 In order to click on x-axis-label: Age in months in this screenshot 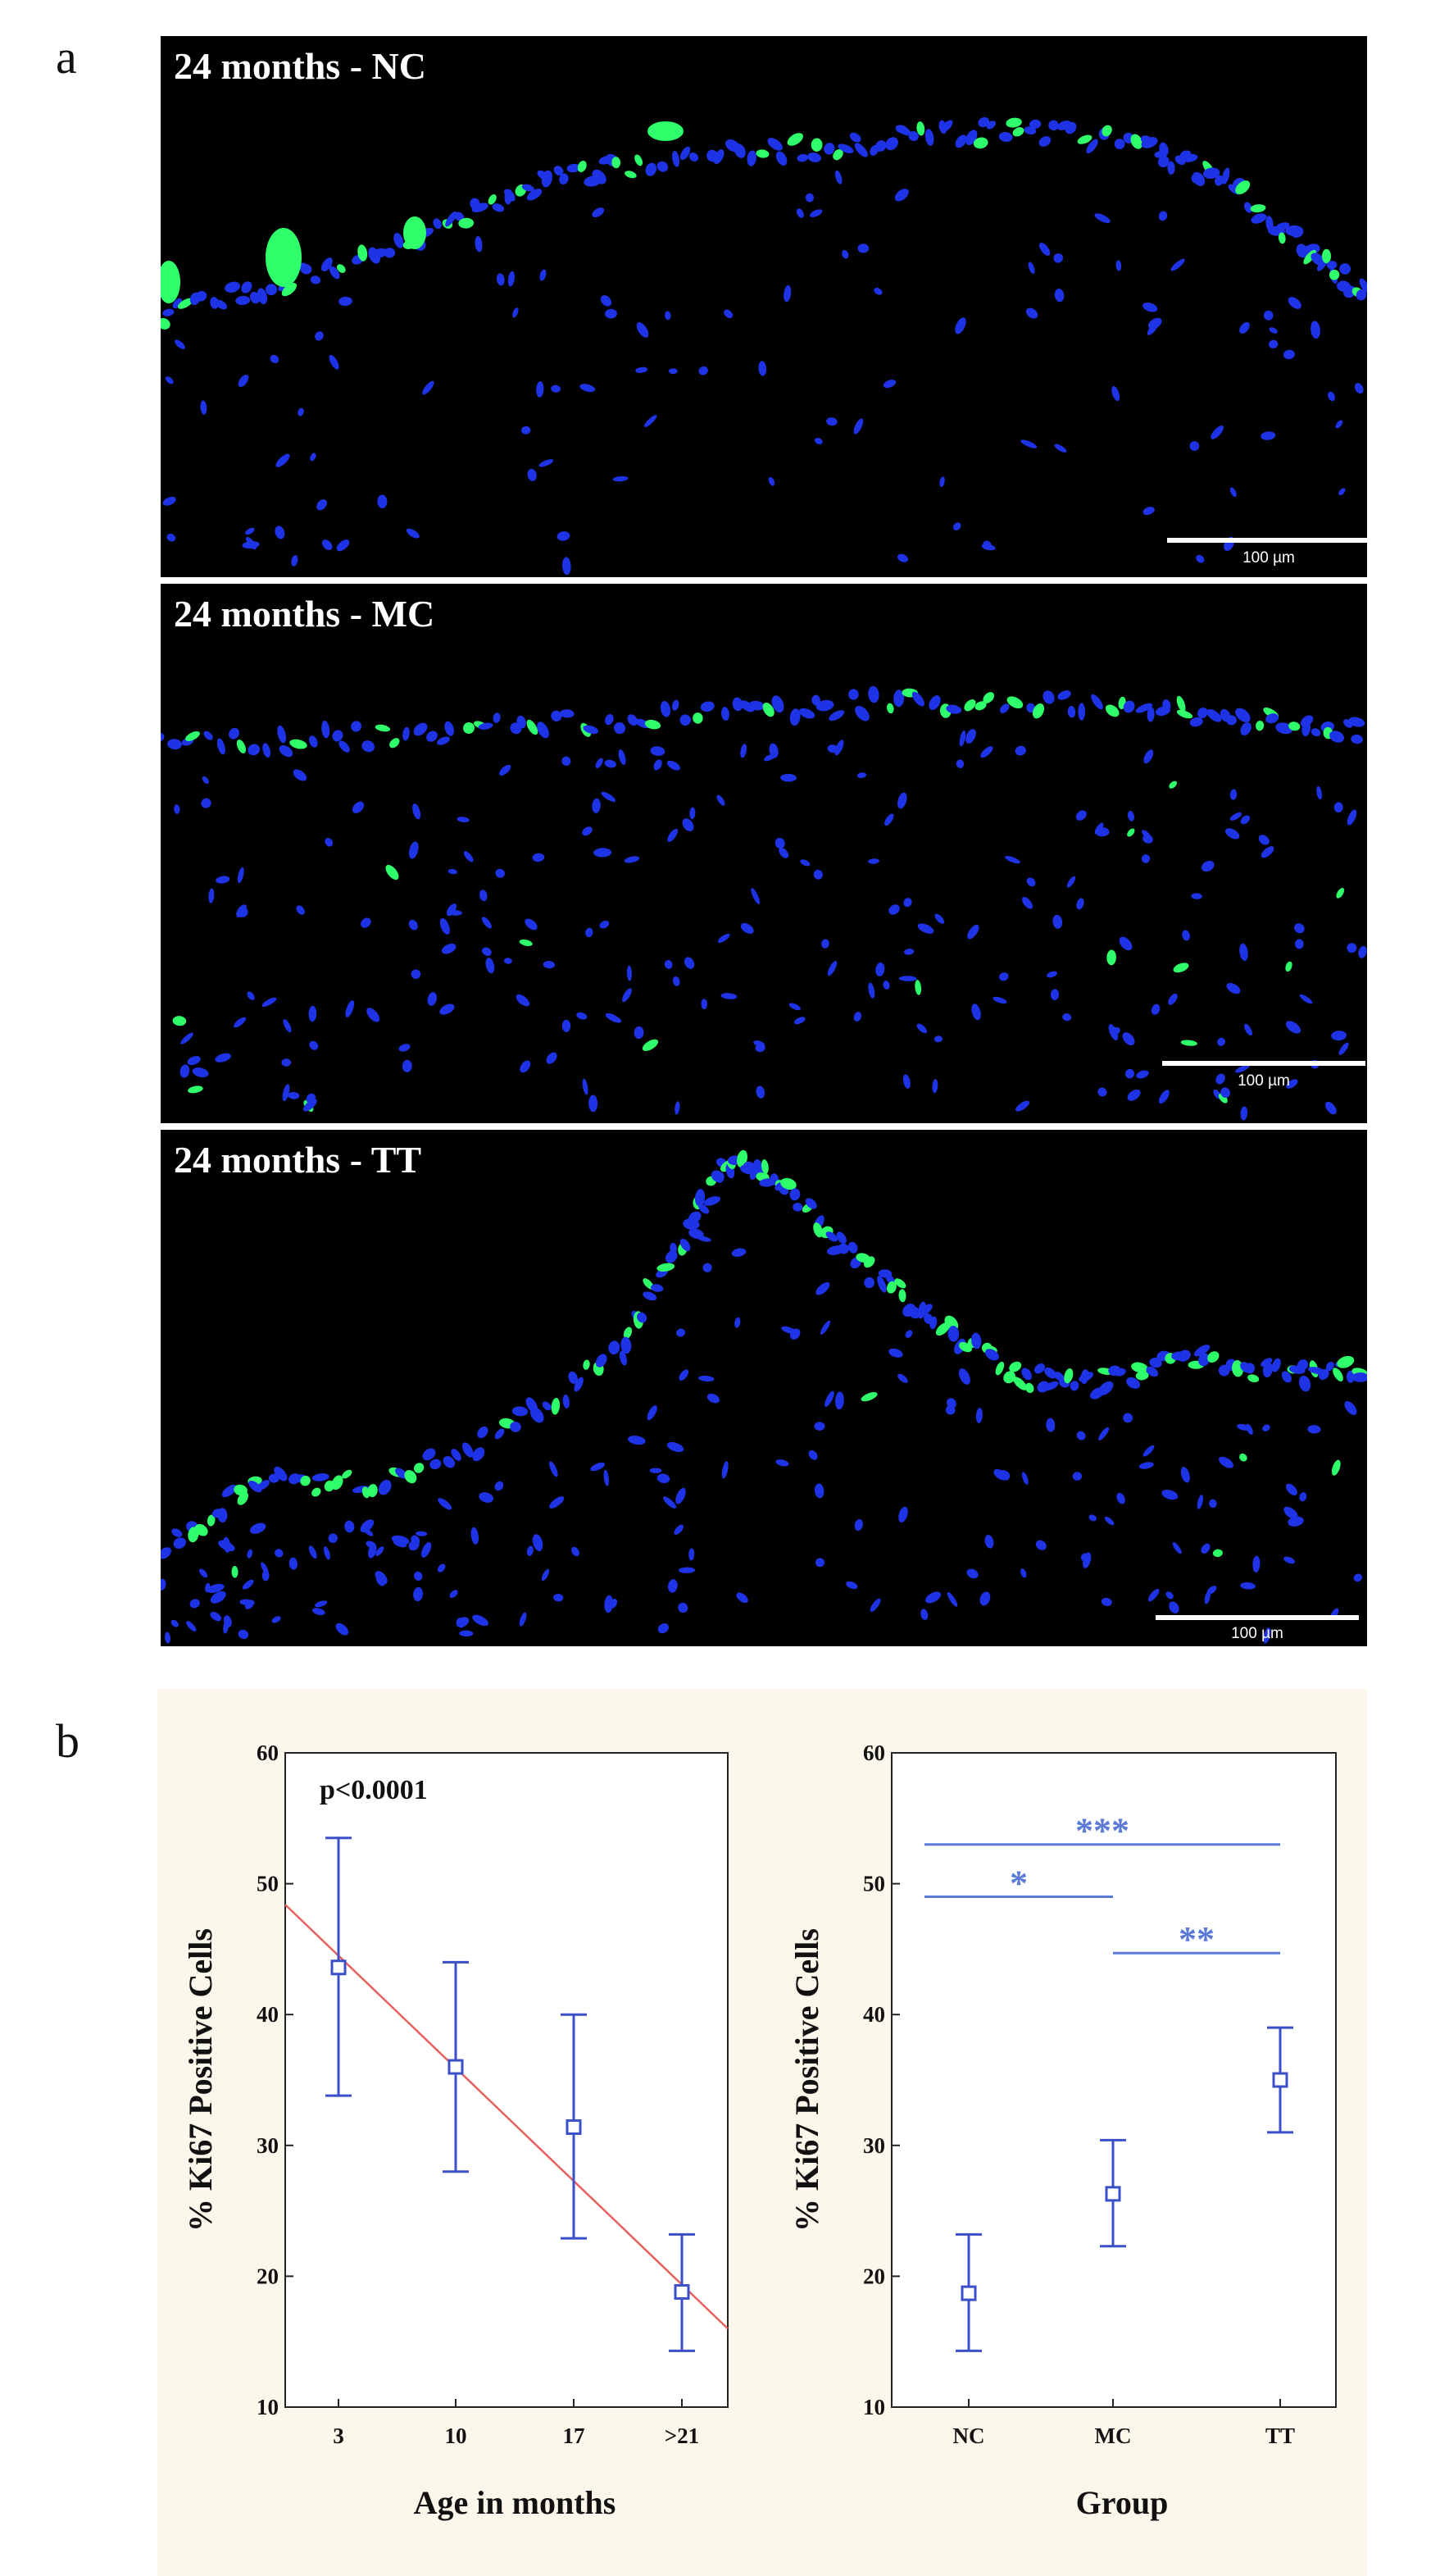, I will do `click(515, 2502)`.